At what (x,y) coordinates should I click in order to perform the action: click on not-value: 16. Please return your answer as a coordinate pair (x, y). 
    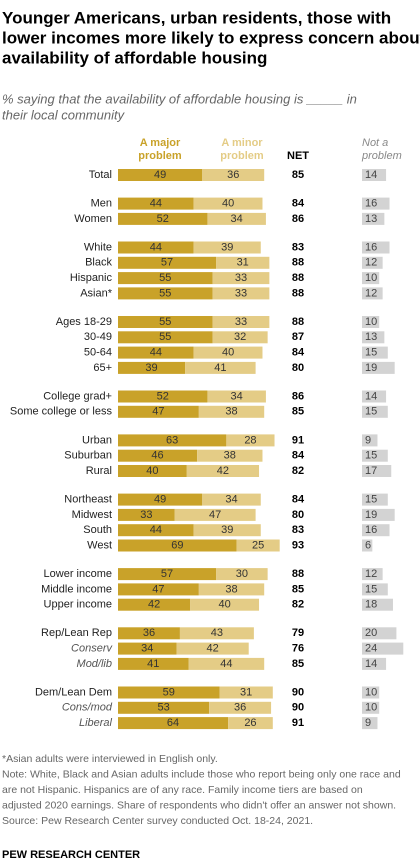
    Looking at the image, I should click on (371, 247).